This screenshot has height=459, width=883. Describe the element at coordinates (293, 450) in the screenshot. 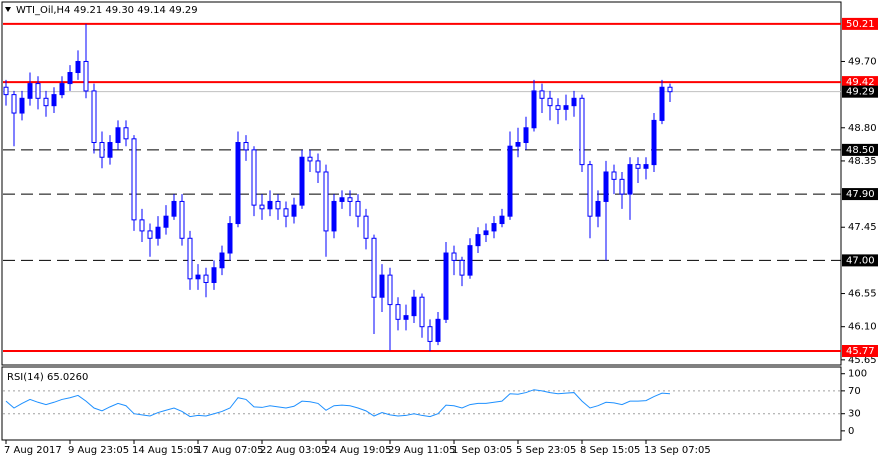

I see `x-tick-label: 22 Aug 03:05` at that location.